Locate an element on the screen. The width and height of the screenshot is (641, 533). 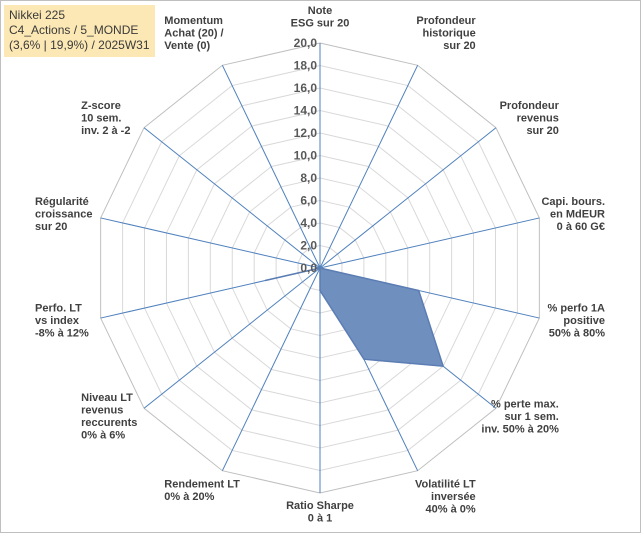
category-label-line: 0 à 60 G€ is located at coordinates (581, 227).